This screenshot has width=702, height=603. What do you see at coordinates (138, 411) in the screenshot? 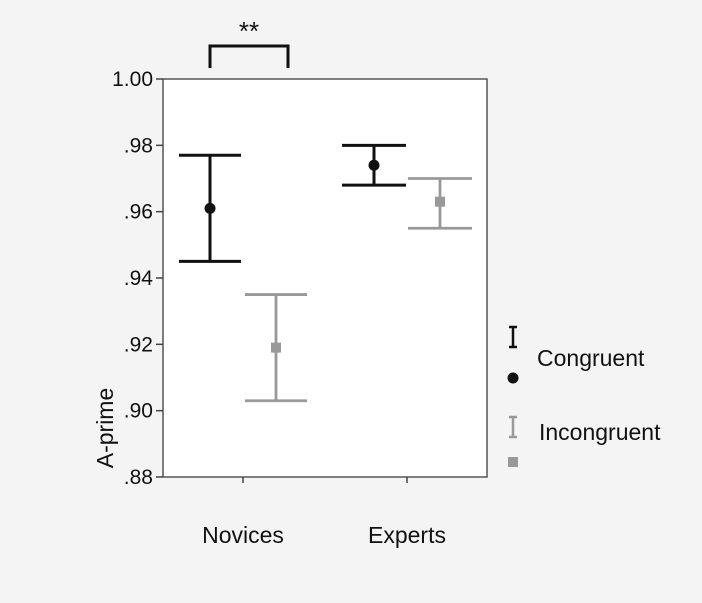
I see `y-tick-label: .90` at bounding box center [138, 411].